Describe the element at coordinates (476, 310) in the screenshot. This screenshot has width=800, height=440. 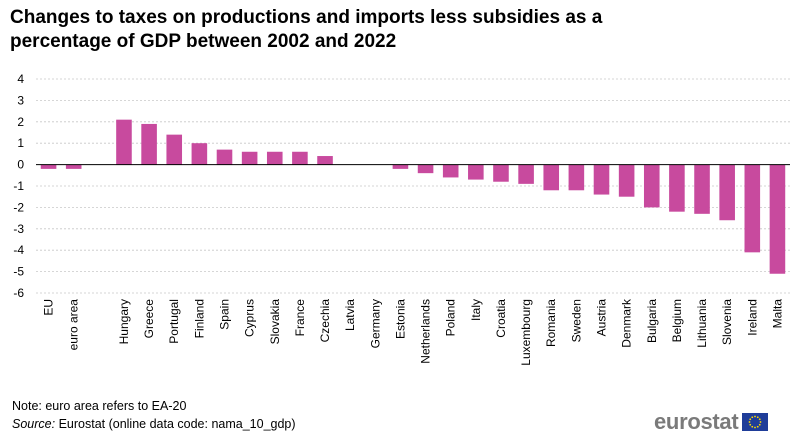
I see `x-tick-label: Italy` at that location.